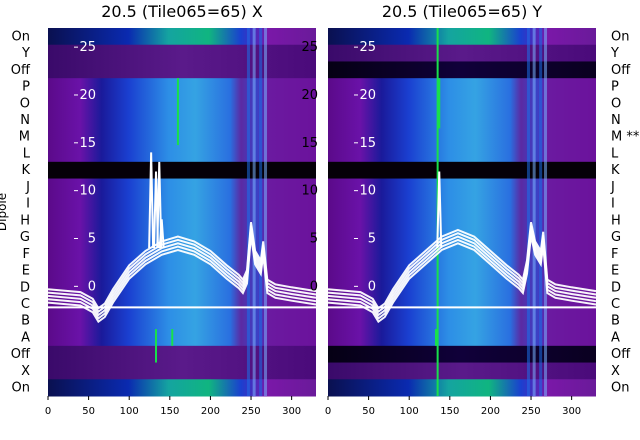 Image resolution: width=640 pixels, height=440 pixels. Describe the element at coordinates (614, 254) in the screenshot. I see `row-label-f: F` at that location.